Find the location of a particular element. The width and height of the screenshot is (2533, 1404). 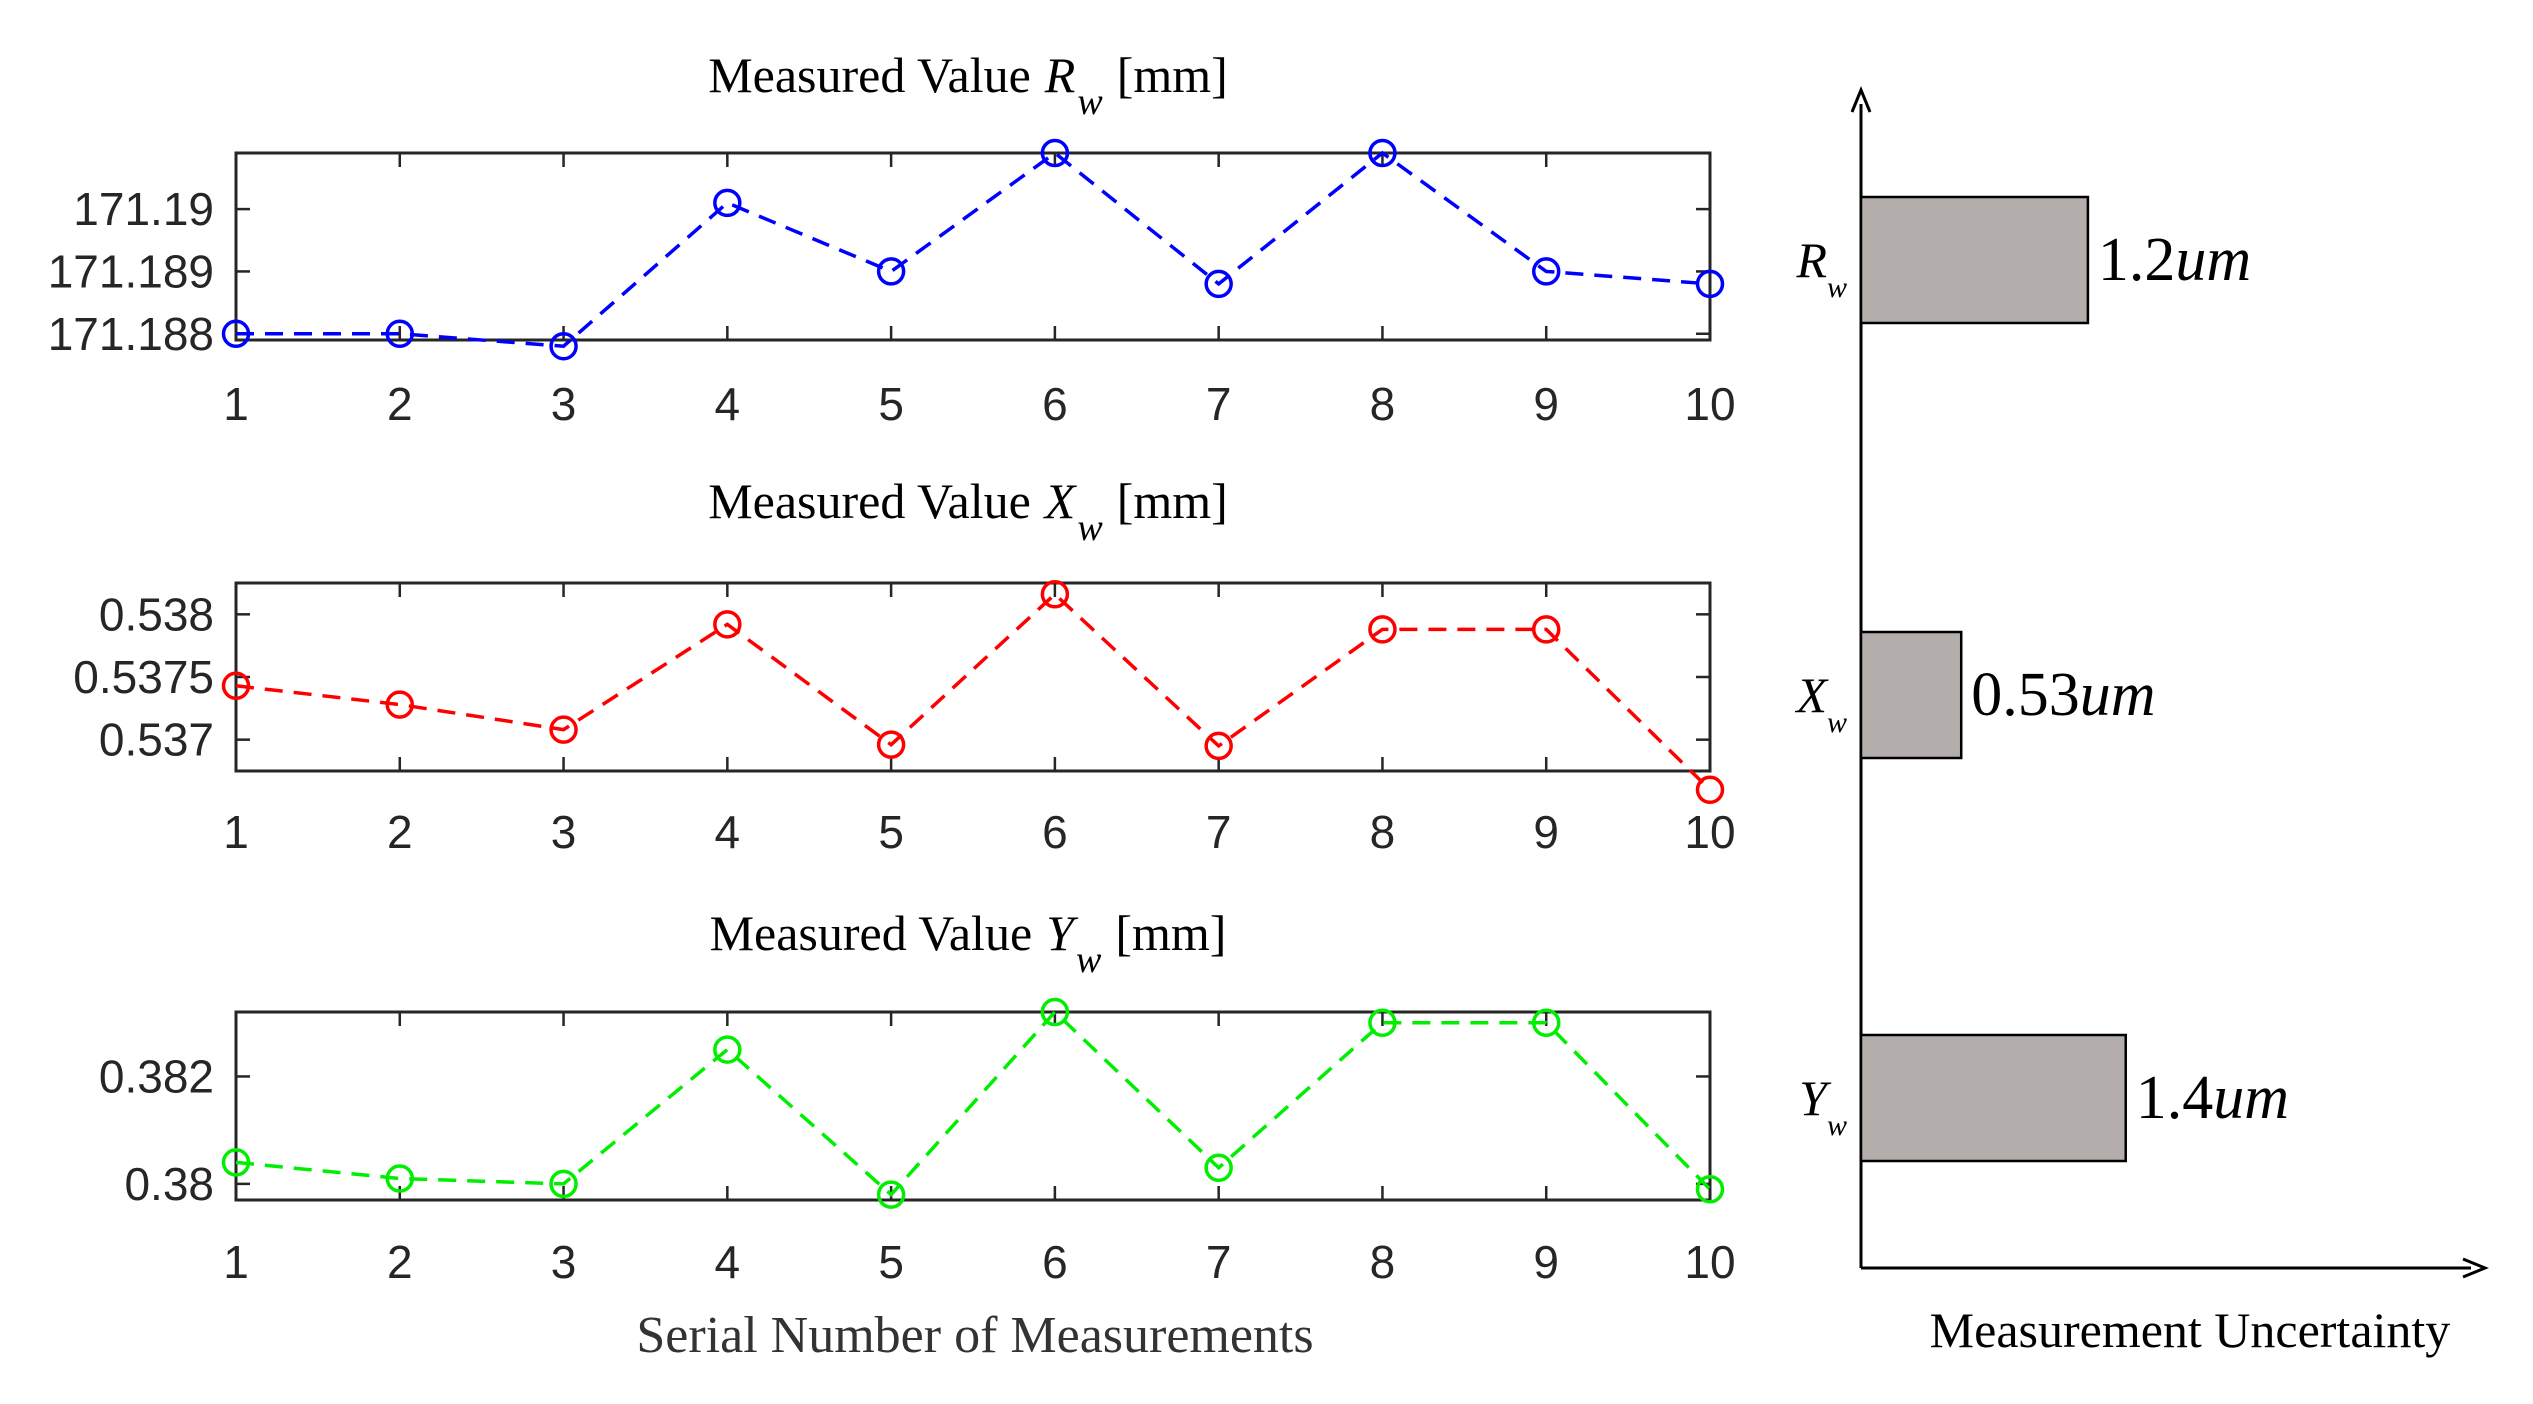

y-tick-label: 0.537 is located at coordinates (156, 740).